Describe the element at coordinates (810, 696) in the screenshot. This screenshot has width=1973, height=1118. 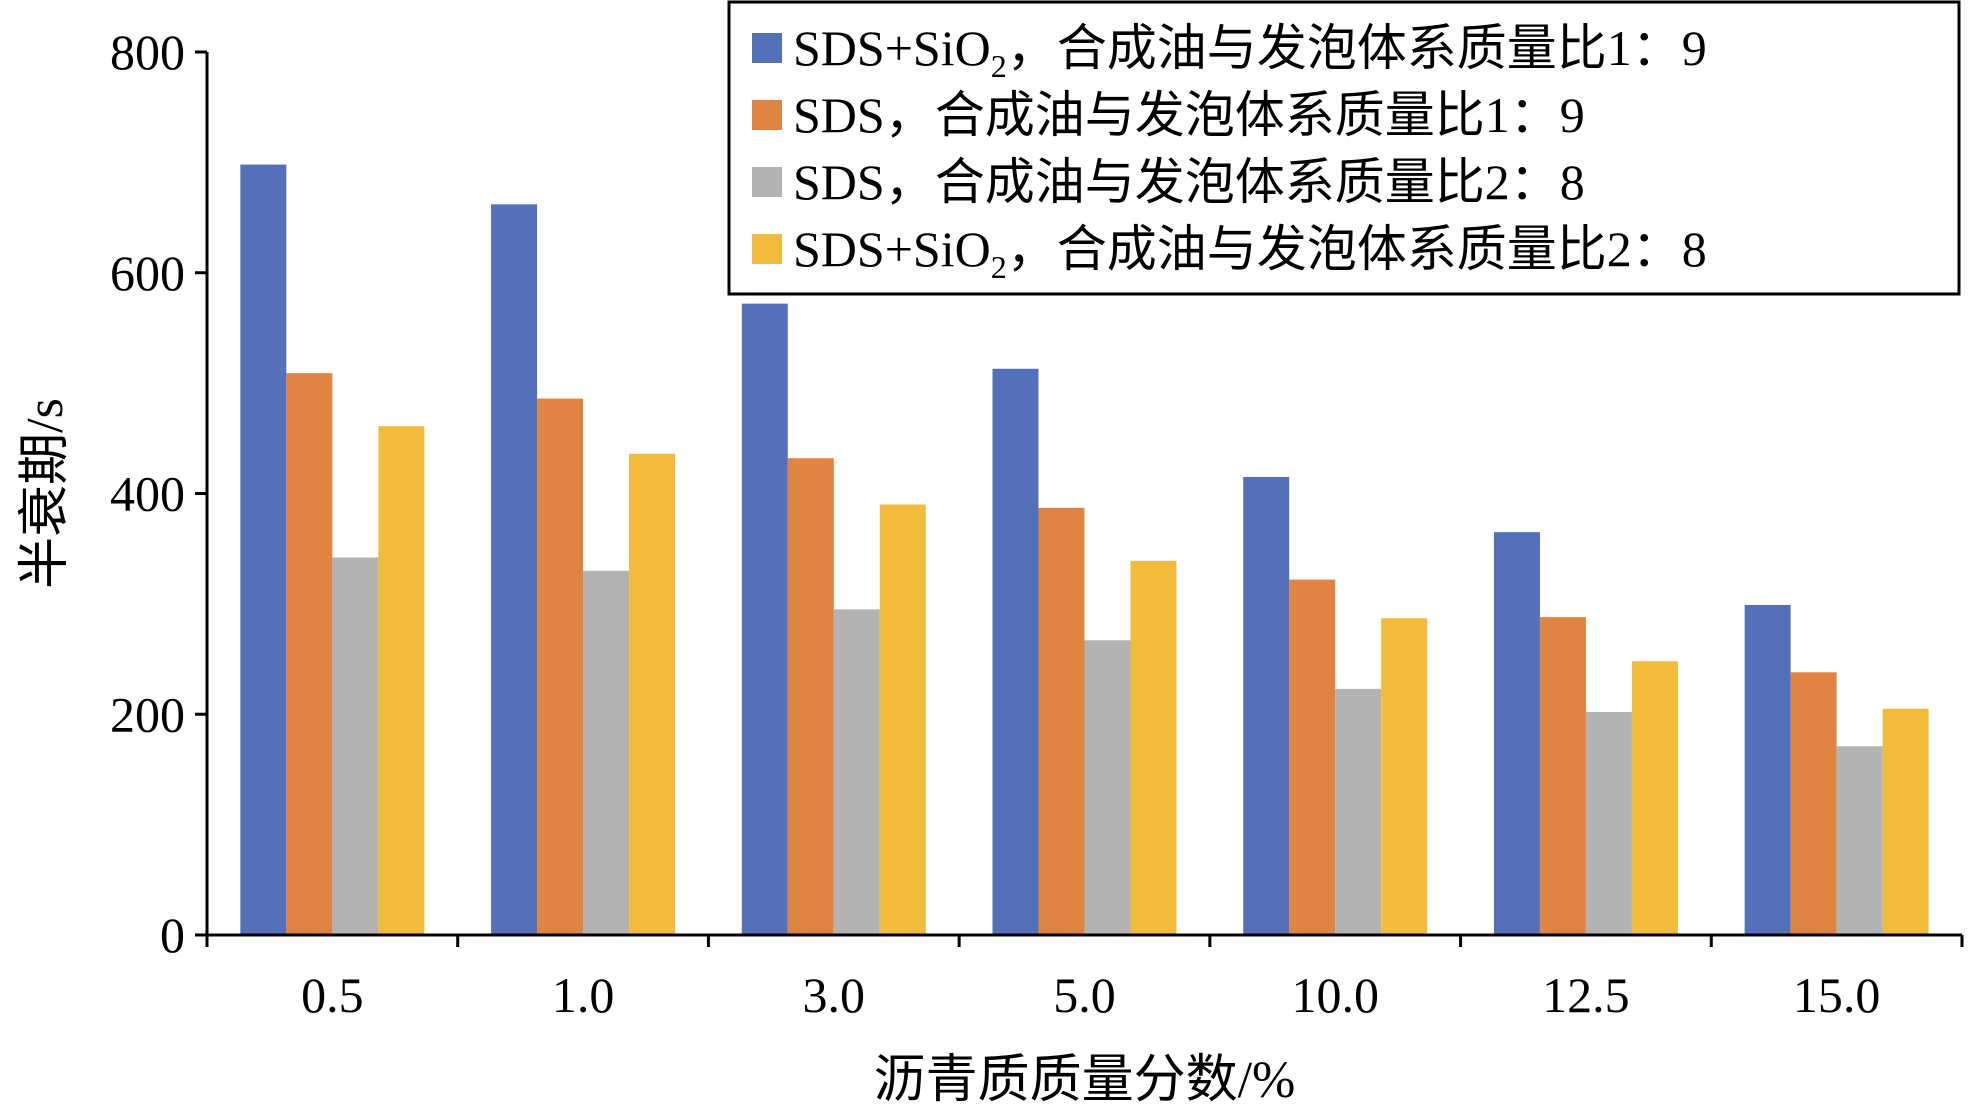
I see `bar-series2-3.0: SDS，合成油与发泡体系质量比1：9: 432` at that location.